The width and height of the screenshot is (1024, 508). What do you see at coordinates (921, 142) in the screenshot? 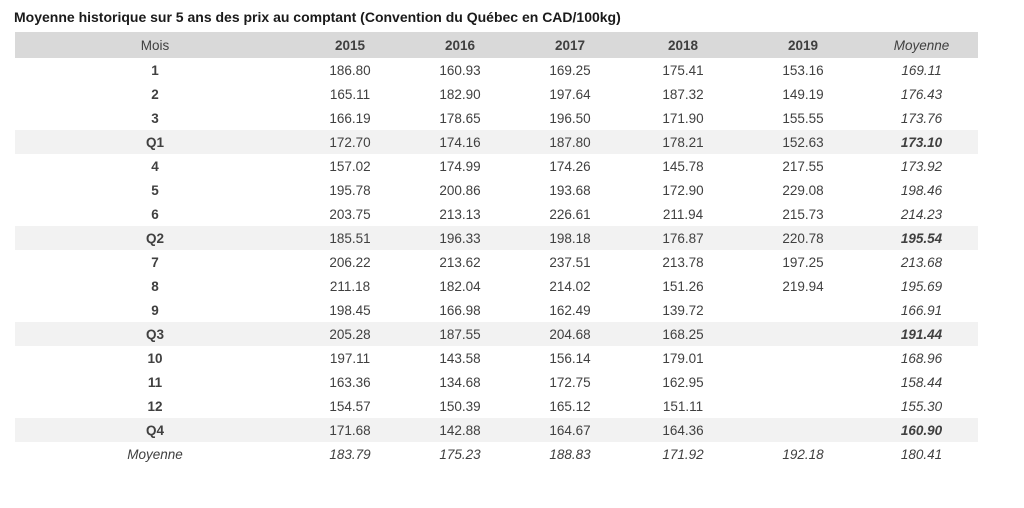
I see `cell-moyenne: 173.10` at bounding box center [921, 142].